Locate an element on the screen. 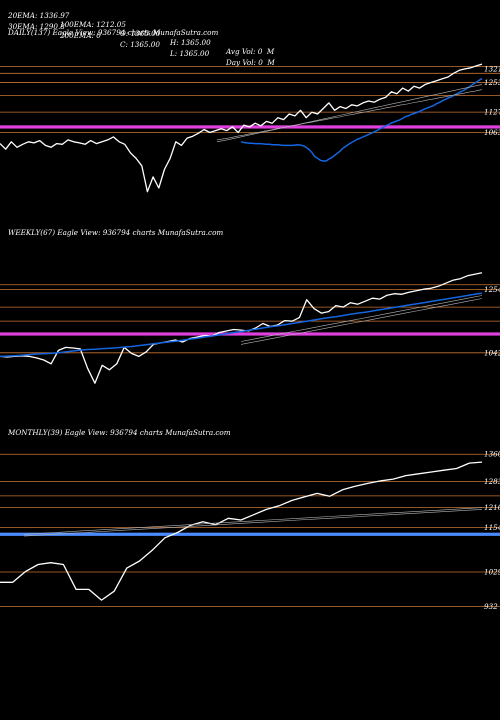  header-close: C: 1365.00 is located at coordinates (140, 44).